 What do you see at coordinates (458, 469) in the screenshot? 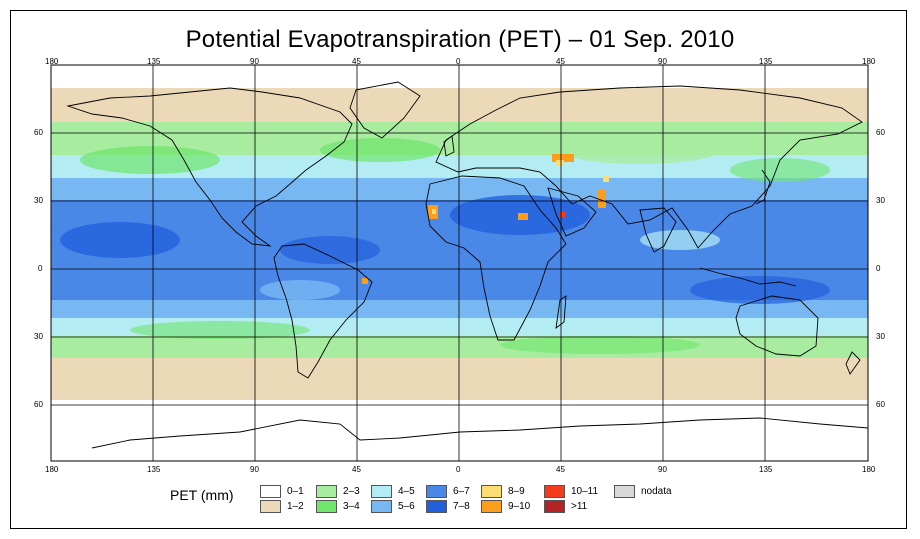
I see `lon-tick-bottom: 0` at bounding box center [458, 469].